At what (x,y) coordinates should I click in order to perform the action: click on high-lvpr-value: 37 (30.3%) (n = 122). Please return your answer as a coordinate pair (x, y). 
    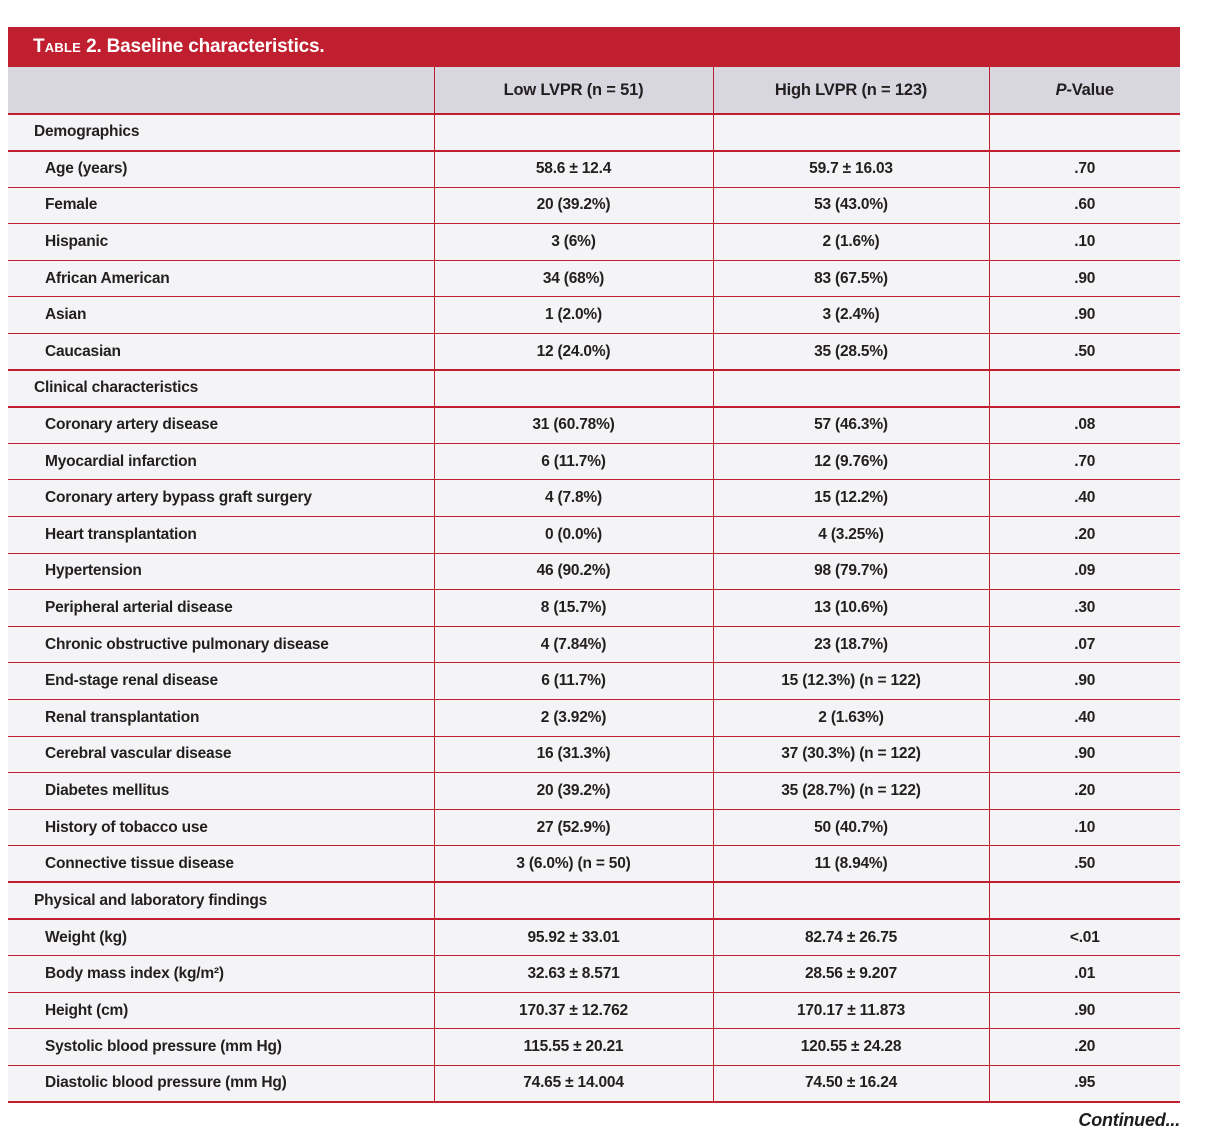
    Looking at the image, I should click on (850, 754).